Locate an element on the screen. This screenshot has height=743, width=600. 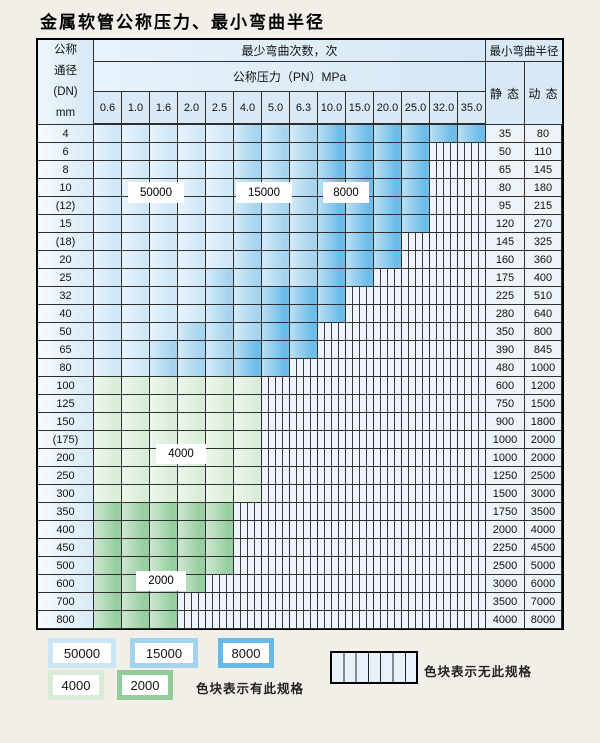
dynamic-radius-value: 215 is located at coordinates (543, 206).